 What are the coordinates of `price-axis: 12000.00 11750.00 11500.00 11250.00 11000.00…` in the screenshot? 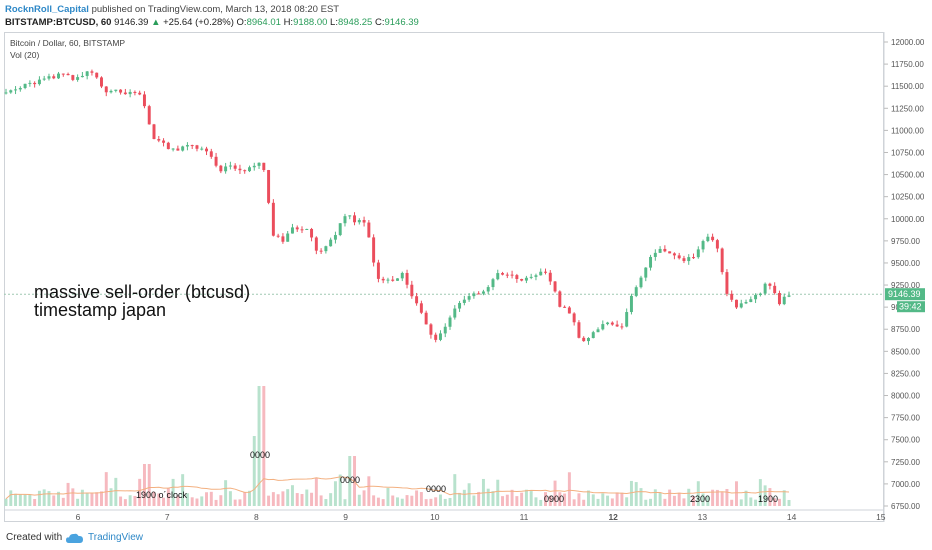 It's located at (904, 274).